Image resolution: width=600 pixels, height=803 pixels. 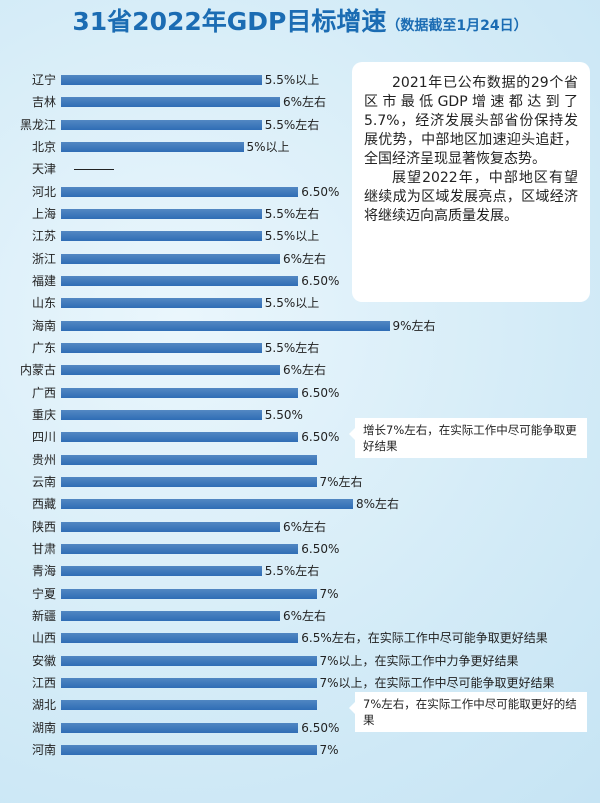 I want to click on category-label: 吉林, so click(x=43, y=102).